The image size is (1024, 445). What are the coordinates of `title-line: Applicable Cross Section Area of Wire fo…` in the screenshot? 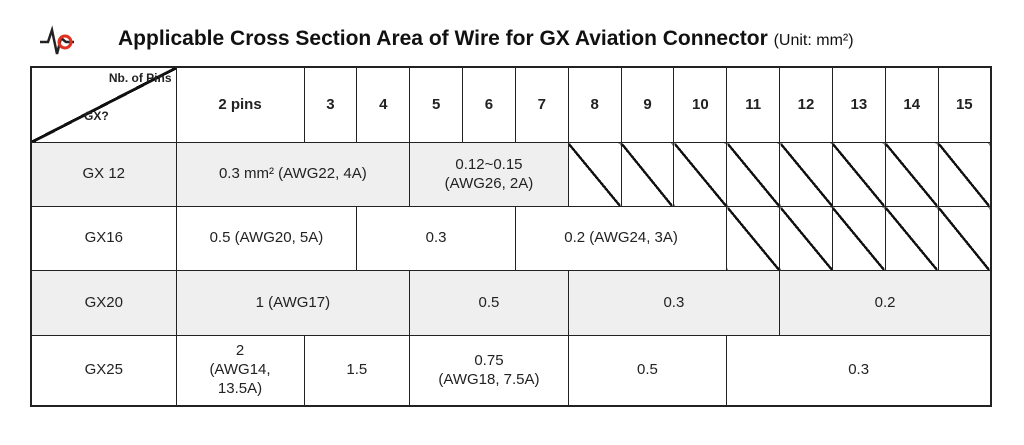 It's located at (486, 39).